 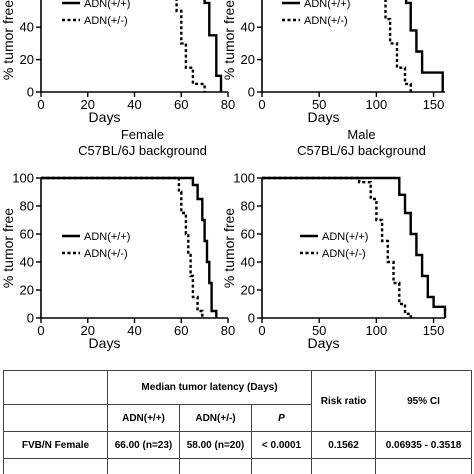 What do you see at coordinates (281, 445) in the screenshot?
I see `p-value: < 0.0001` at bounding box center [281, 445].